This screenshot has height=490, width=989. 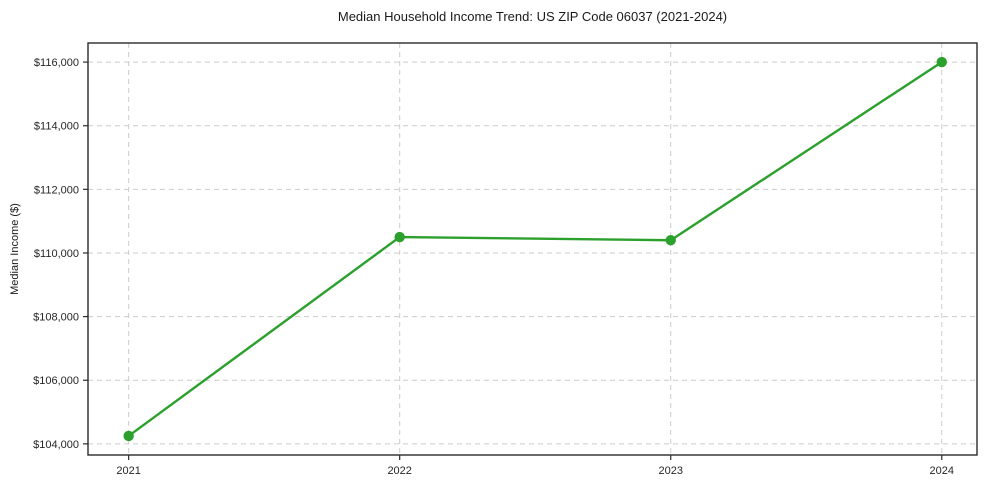 I want to click on x-tick-label: 2021, so click(x=128, y=471).